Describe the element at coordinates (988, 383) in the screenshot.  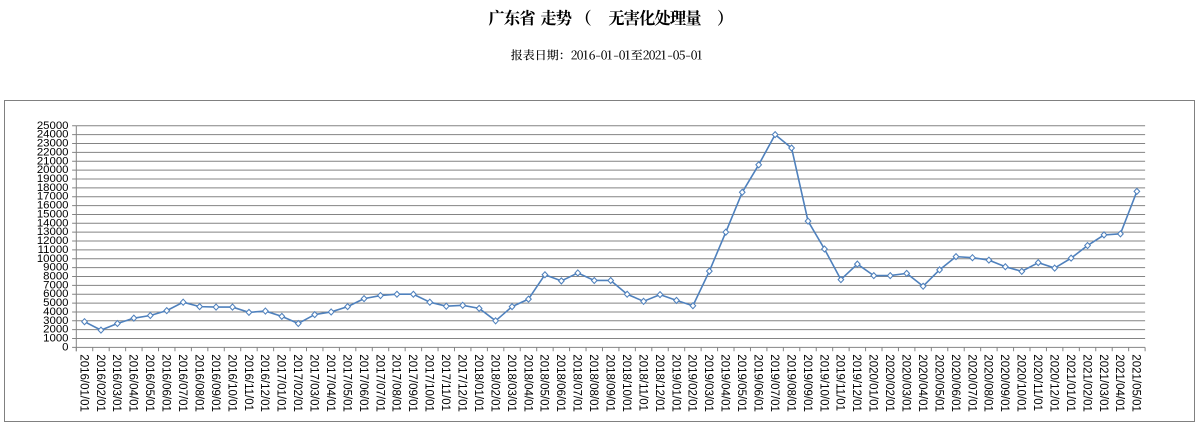
I see `svg-text: 2020/08/01` at that location.